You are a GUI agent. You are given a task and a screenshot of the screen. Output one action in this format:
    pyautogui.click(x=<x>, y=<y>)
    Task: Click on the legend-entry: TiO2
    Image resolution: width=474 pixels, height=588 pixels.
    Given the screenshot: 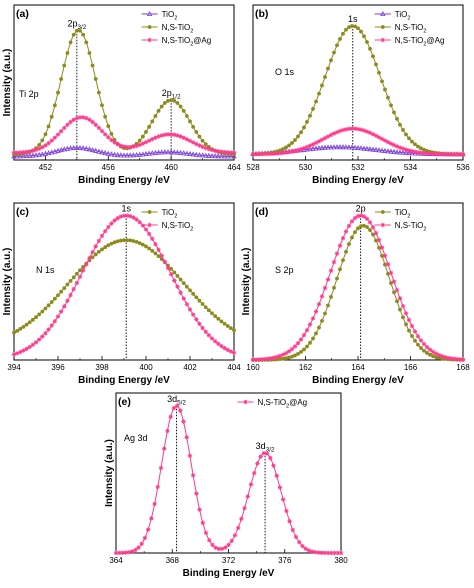 What is the action you would take?
    pyautogui.click(x=392, y=214)
    